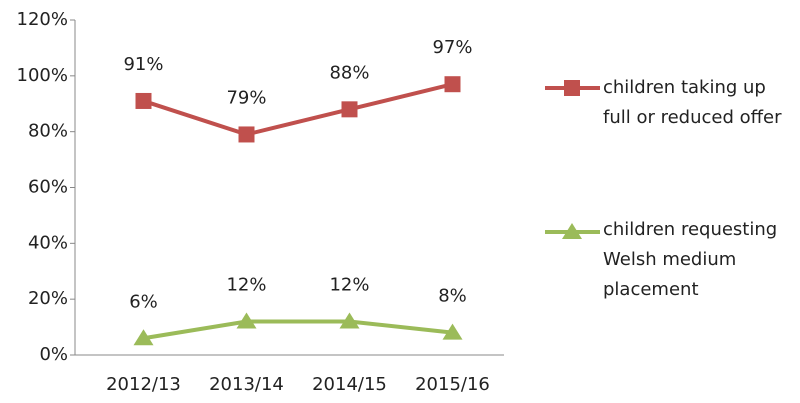  Describe the element at coordinates (452, 384) in the screenshot. I see `x-tick-label: 2015/16` at that location.